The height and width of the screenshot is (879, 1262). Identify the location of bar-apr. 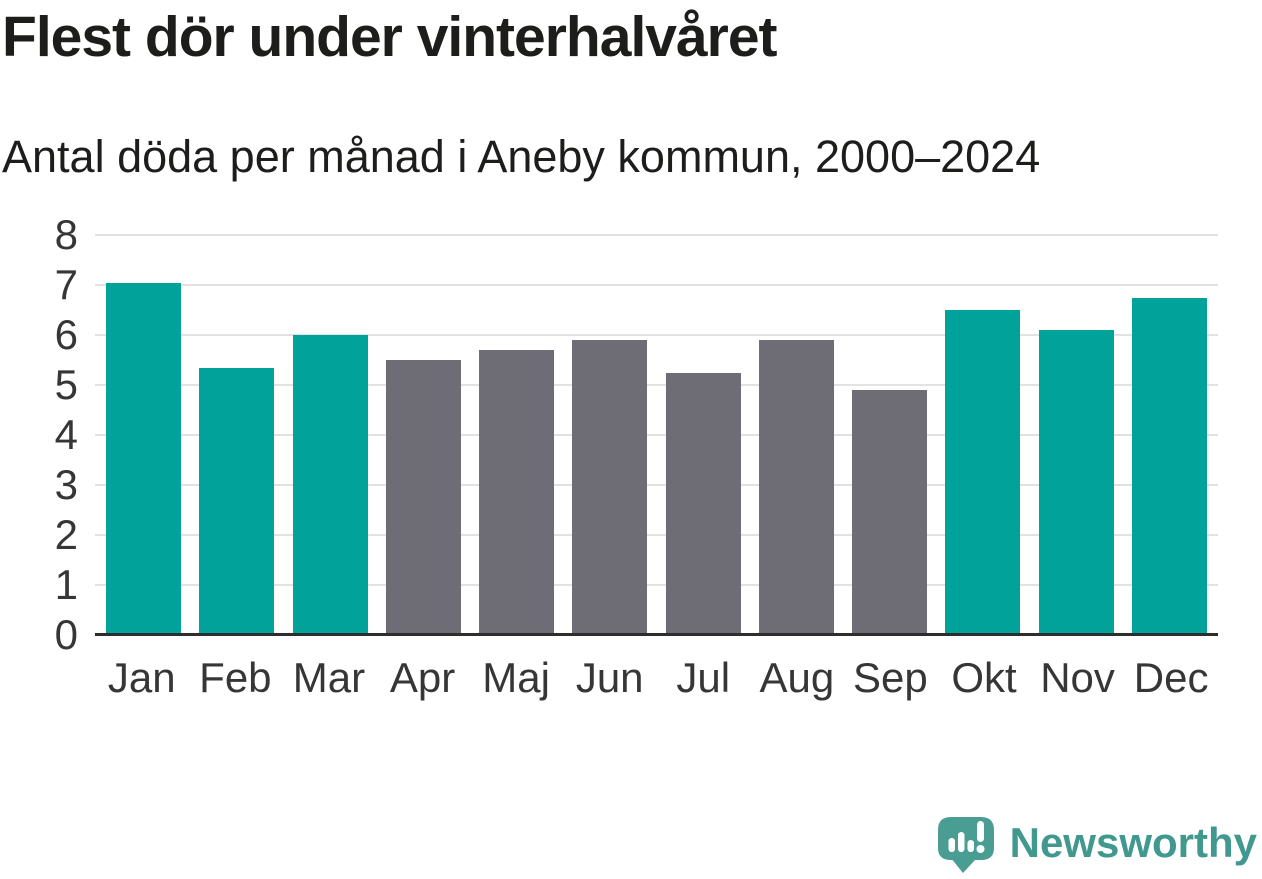
(423, 497).